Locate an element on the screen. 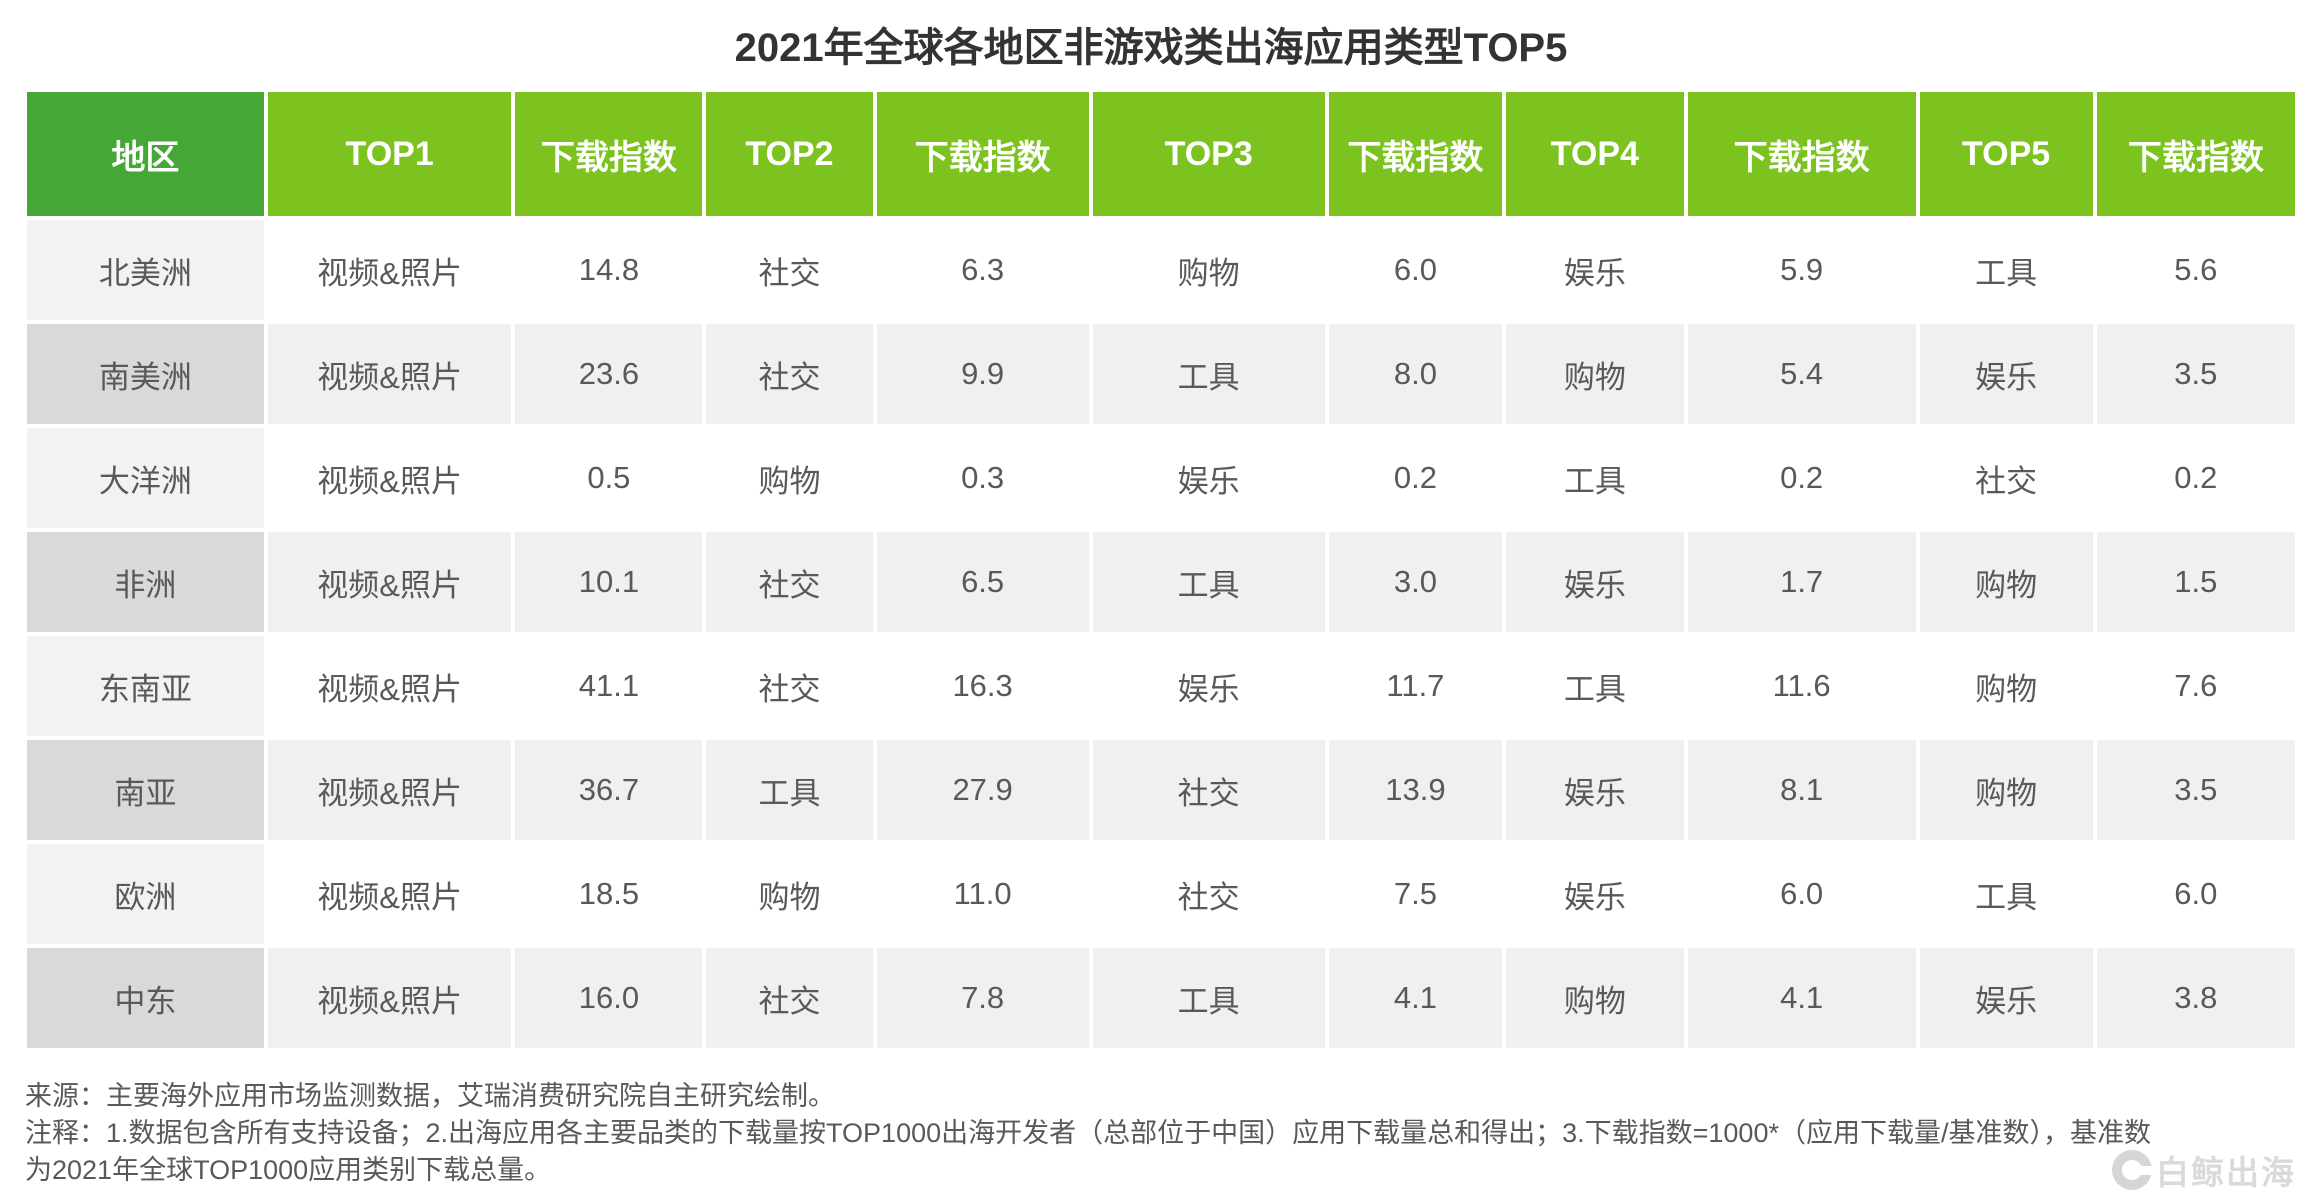  index-value-cell: 9.9 is located at coordinates (982, 374).